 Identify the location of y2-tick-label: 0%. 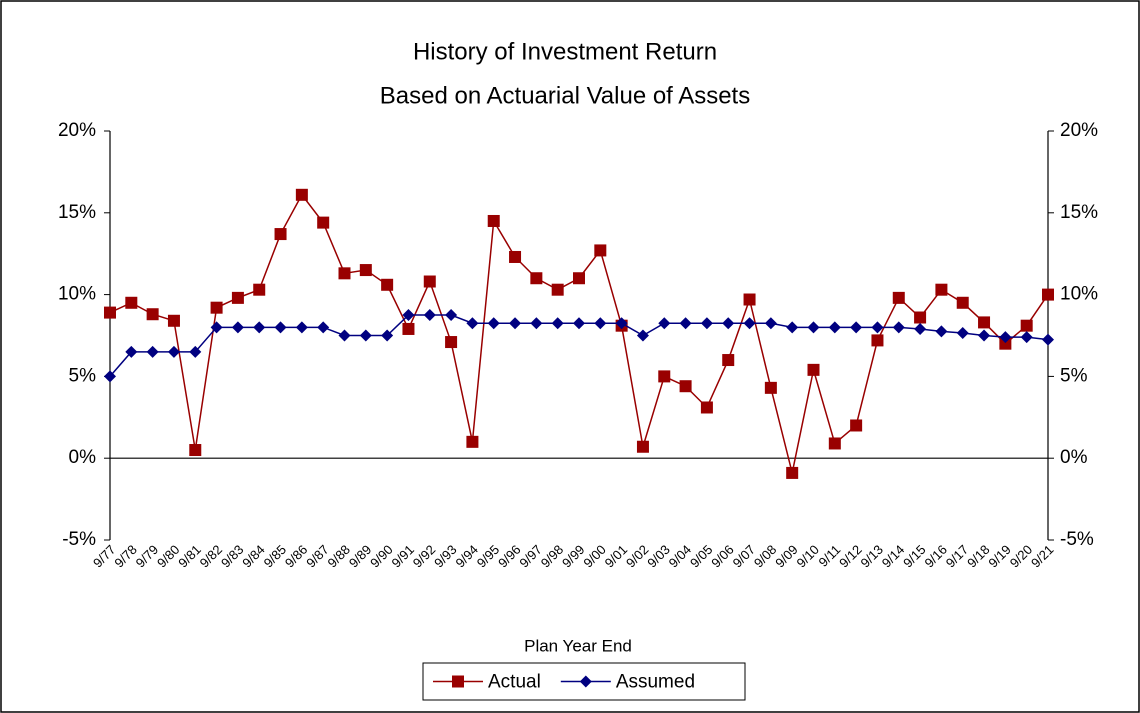
(1074, 457).